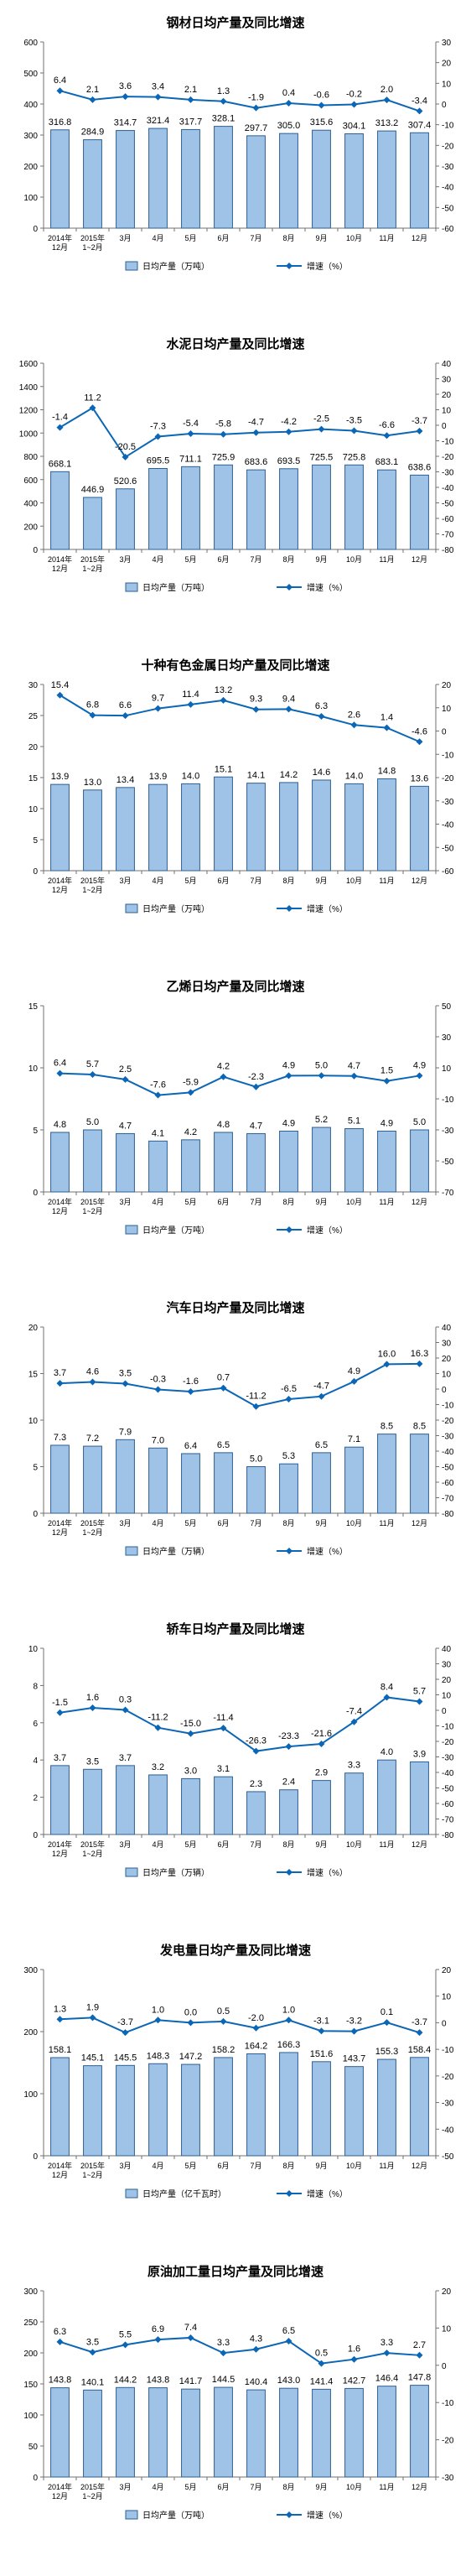 The image size is (471, 2576). I want to click on y-tick-label-right: 40, so click(447, 1328).